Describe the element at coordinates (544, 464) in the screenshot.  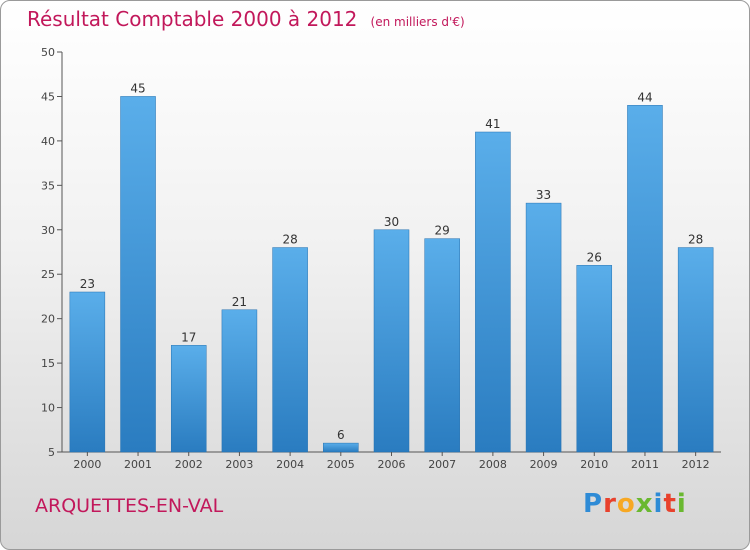
I see `x-tick-label: 2009` at that location.